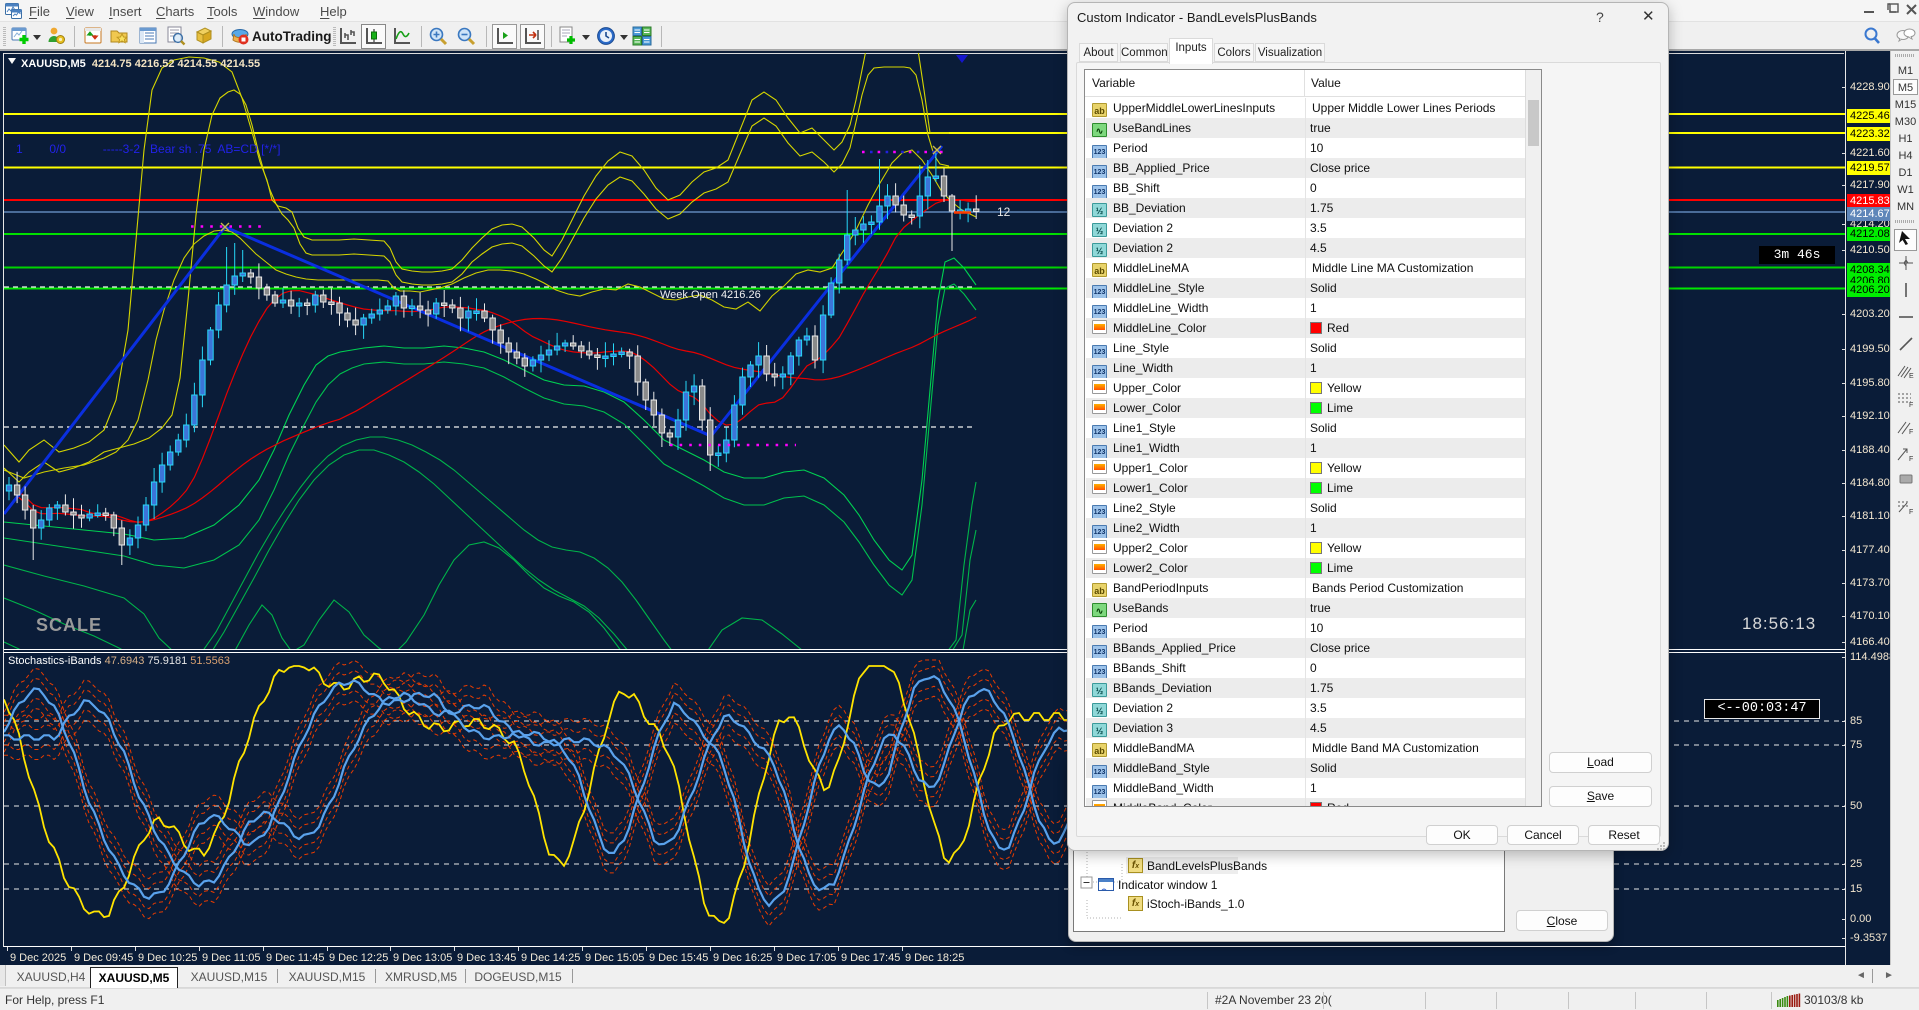 This screenshot has height=1010, width=1919. Describe the element at coordinates (1911, 376) in the screenshot. I see `svg-text: E` at that location.